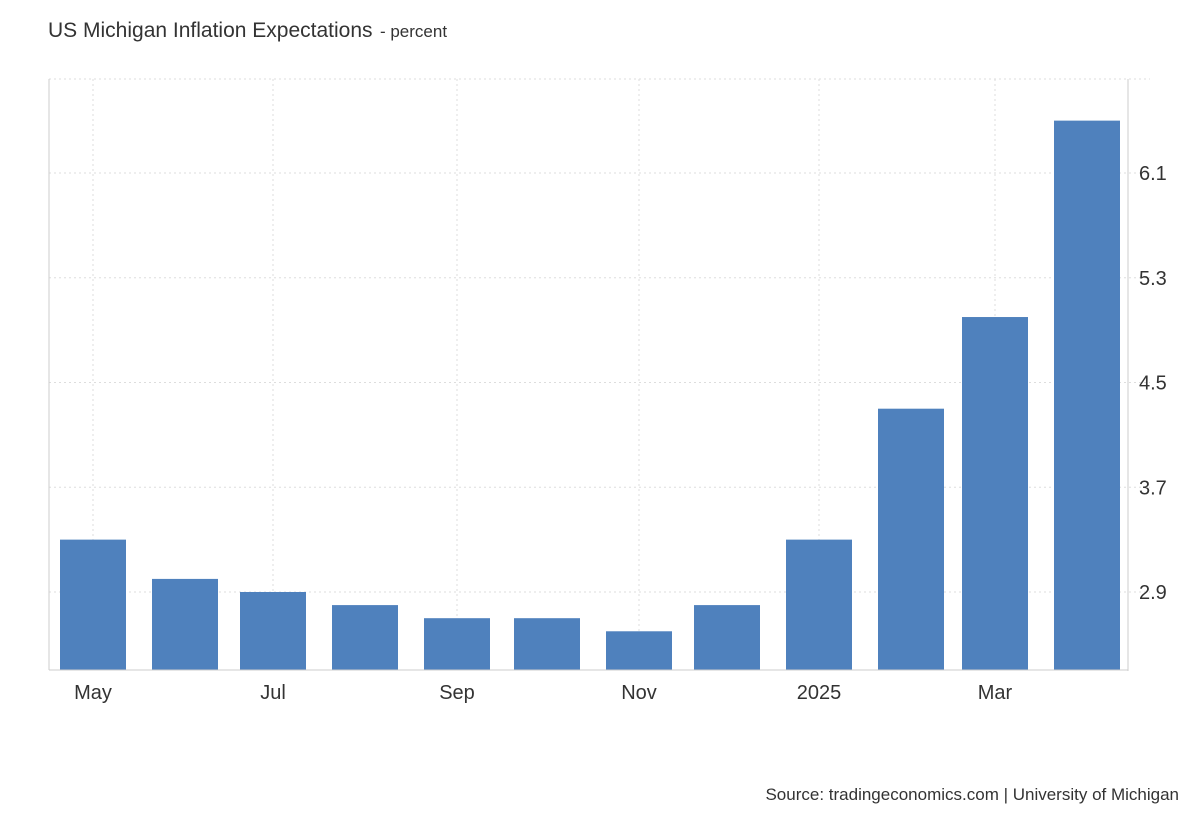 The image size is (1200, 820). What do you see at coordinates (457, 693) in the screenshot?
I see `x-tick-label: Sep` at bounding box center [457, 693].